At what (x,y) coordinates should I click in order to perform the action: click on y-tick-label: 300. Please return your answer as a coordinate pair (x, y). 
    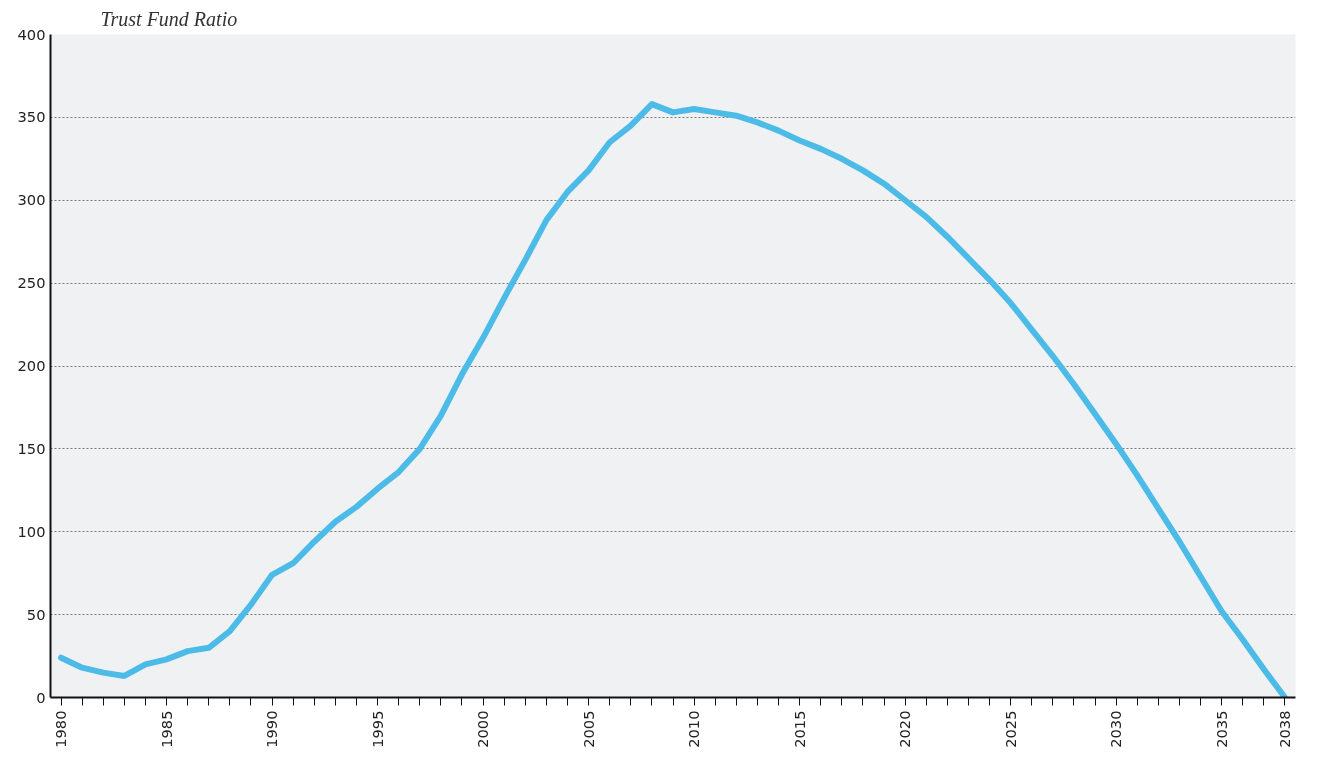
    Looking at the image, I should click on (31, 200).